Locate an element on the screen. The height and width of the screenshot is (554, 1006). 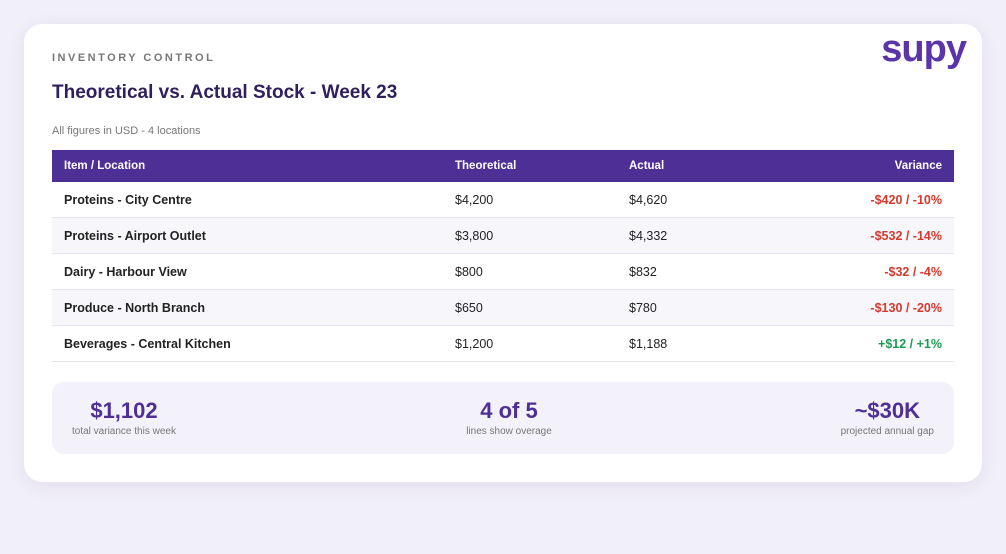
table-cell: $780 is located at coordinates (704, 307).